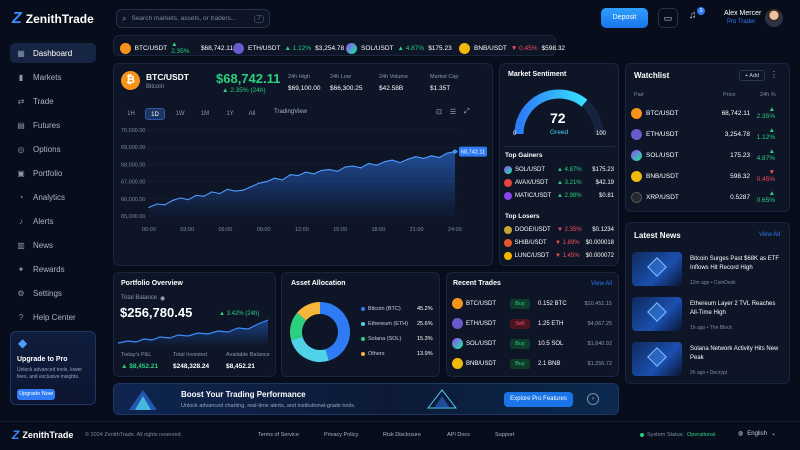  What do you see at coordinates (532, 323) in the screenshot?
I see `trade-row: ETH/USDT Sell 1.25 ETH $4,067.25` at bounding box center [532, 323].